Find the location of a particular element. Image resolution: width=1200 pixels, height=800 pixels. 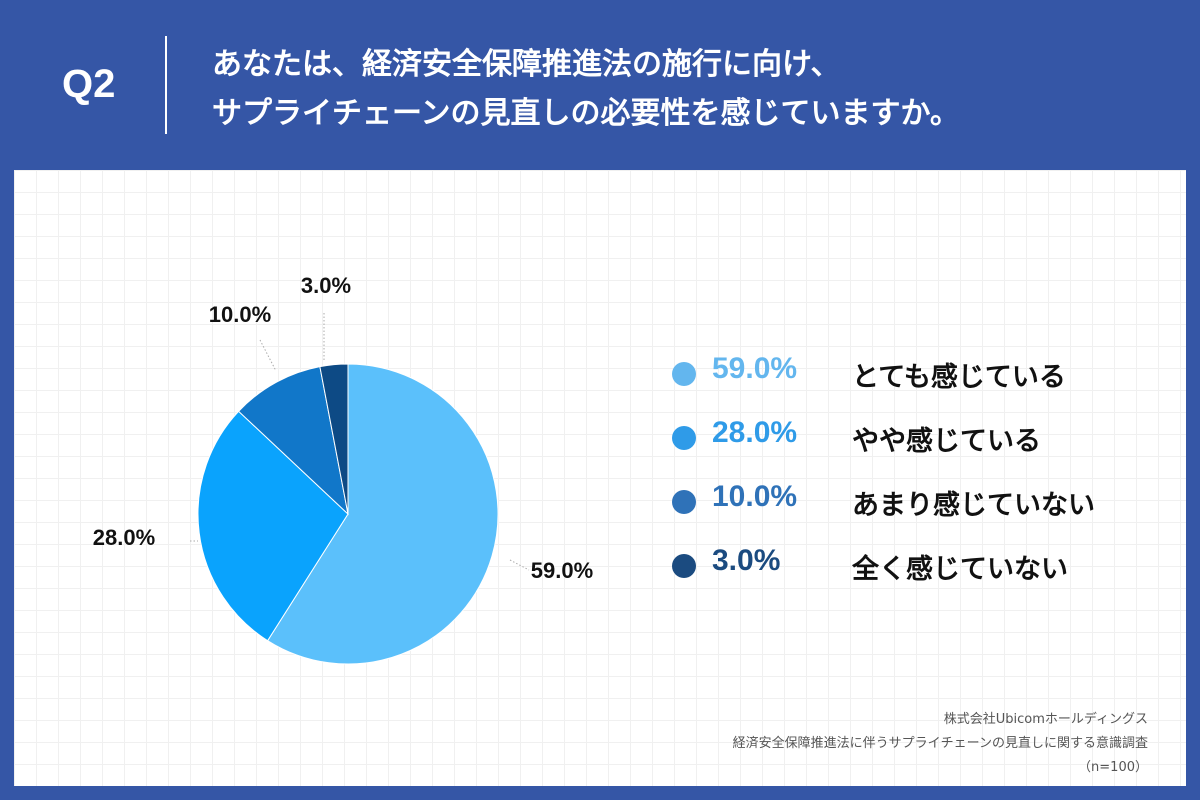

legend-value: 3.0% is located at coordinates (746, 560).